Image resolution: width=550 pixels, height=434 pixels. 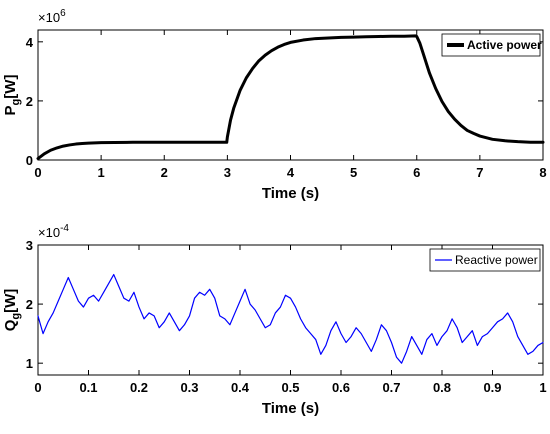 What do you see at coordinates (10, 87) in the screenshot?
I see `active-power-y-axis-label-unit: [W]` at bounding box center [10, 87].